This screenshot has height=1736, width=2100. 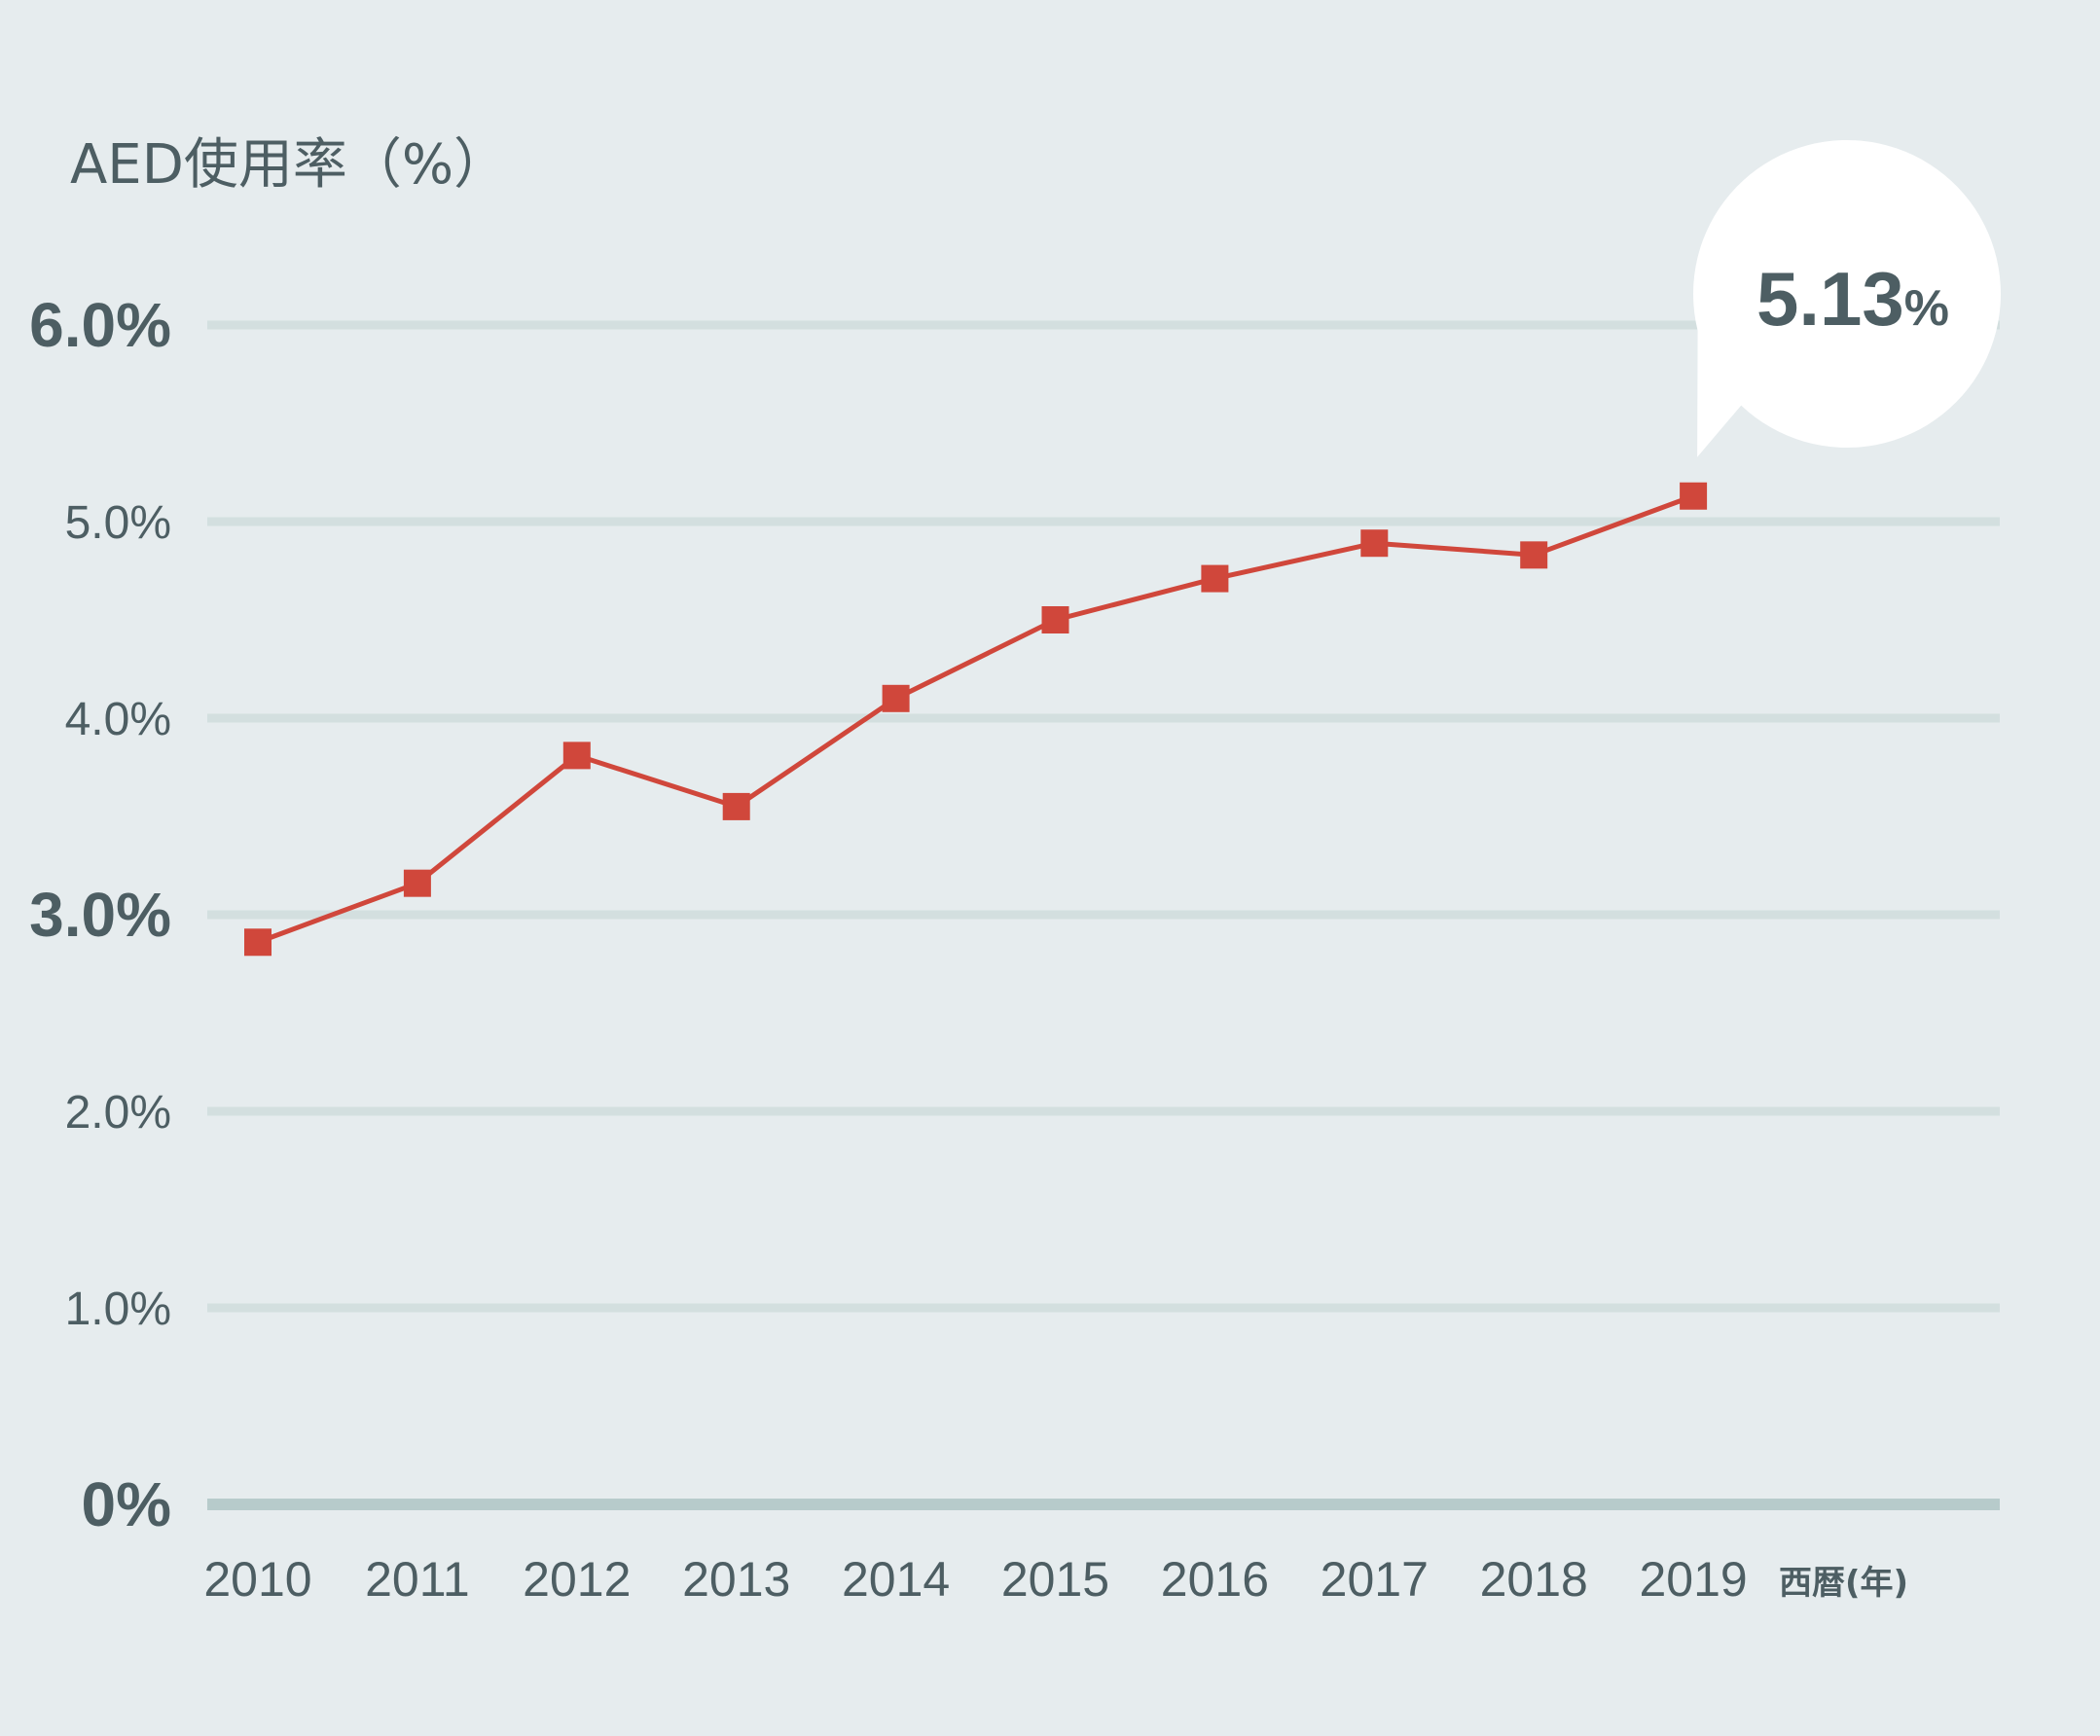 I want to click on y-tick-label: 3.0%, so click(x=100, y=915).